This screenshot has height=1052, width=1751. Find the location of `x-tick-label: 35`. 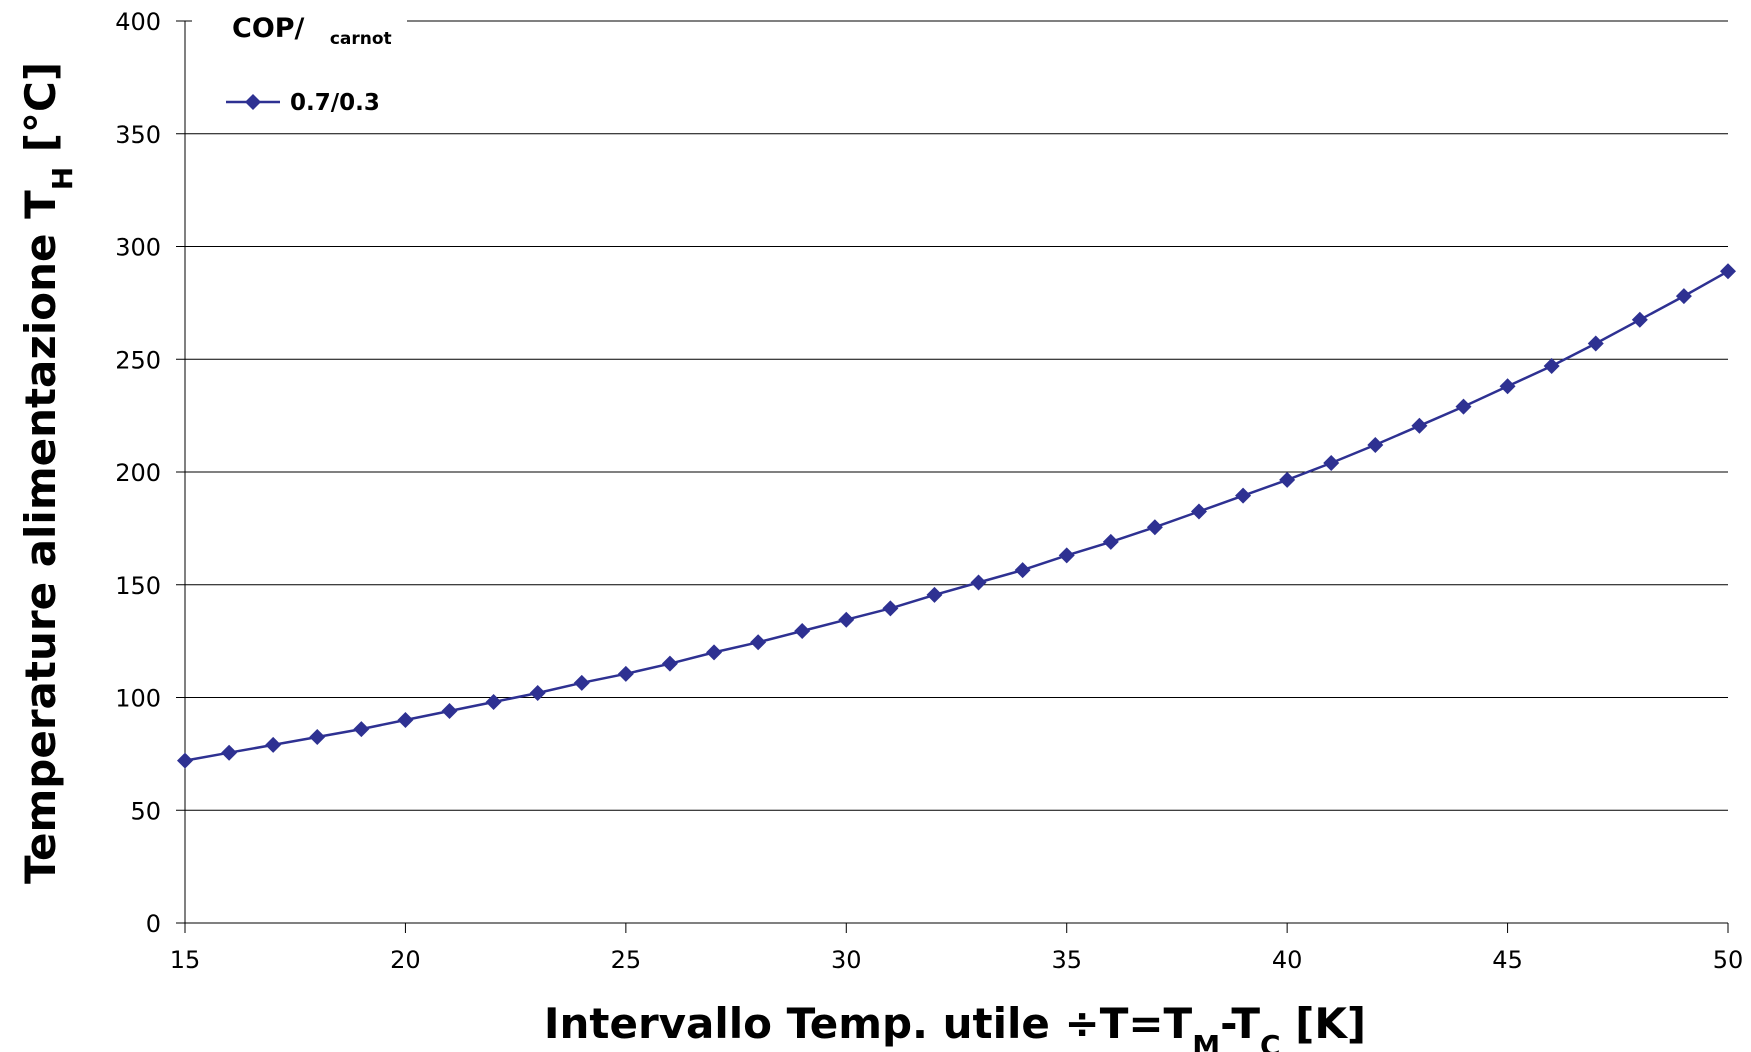

x-tick-label: 35 is located at coordinates (1066, 960).